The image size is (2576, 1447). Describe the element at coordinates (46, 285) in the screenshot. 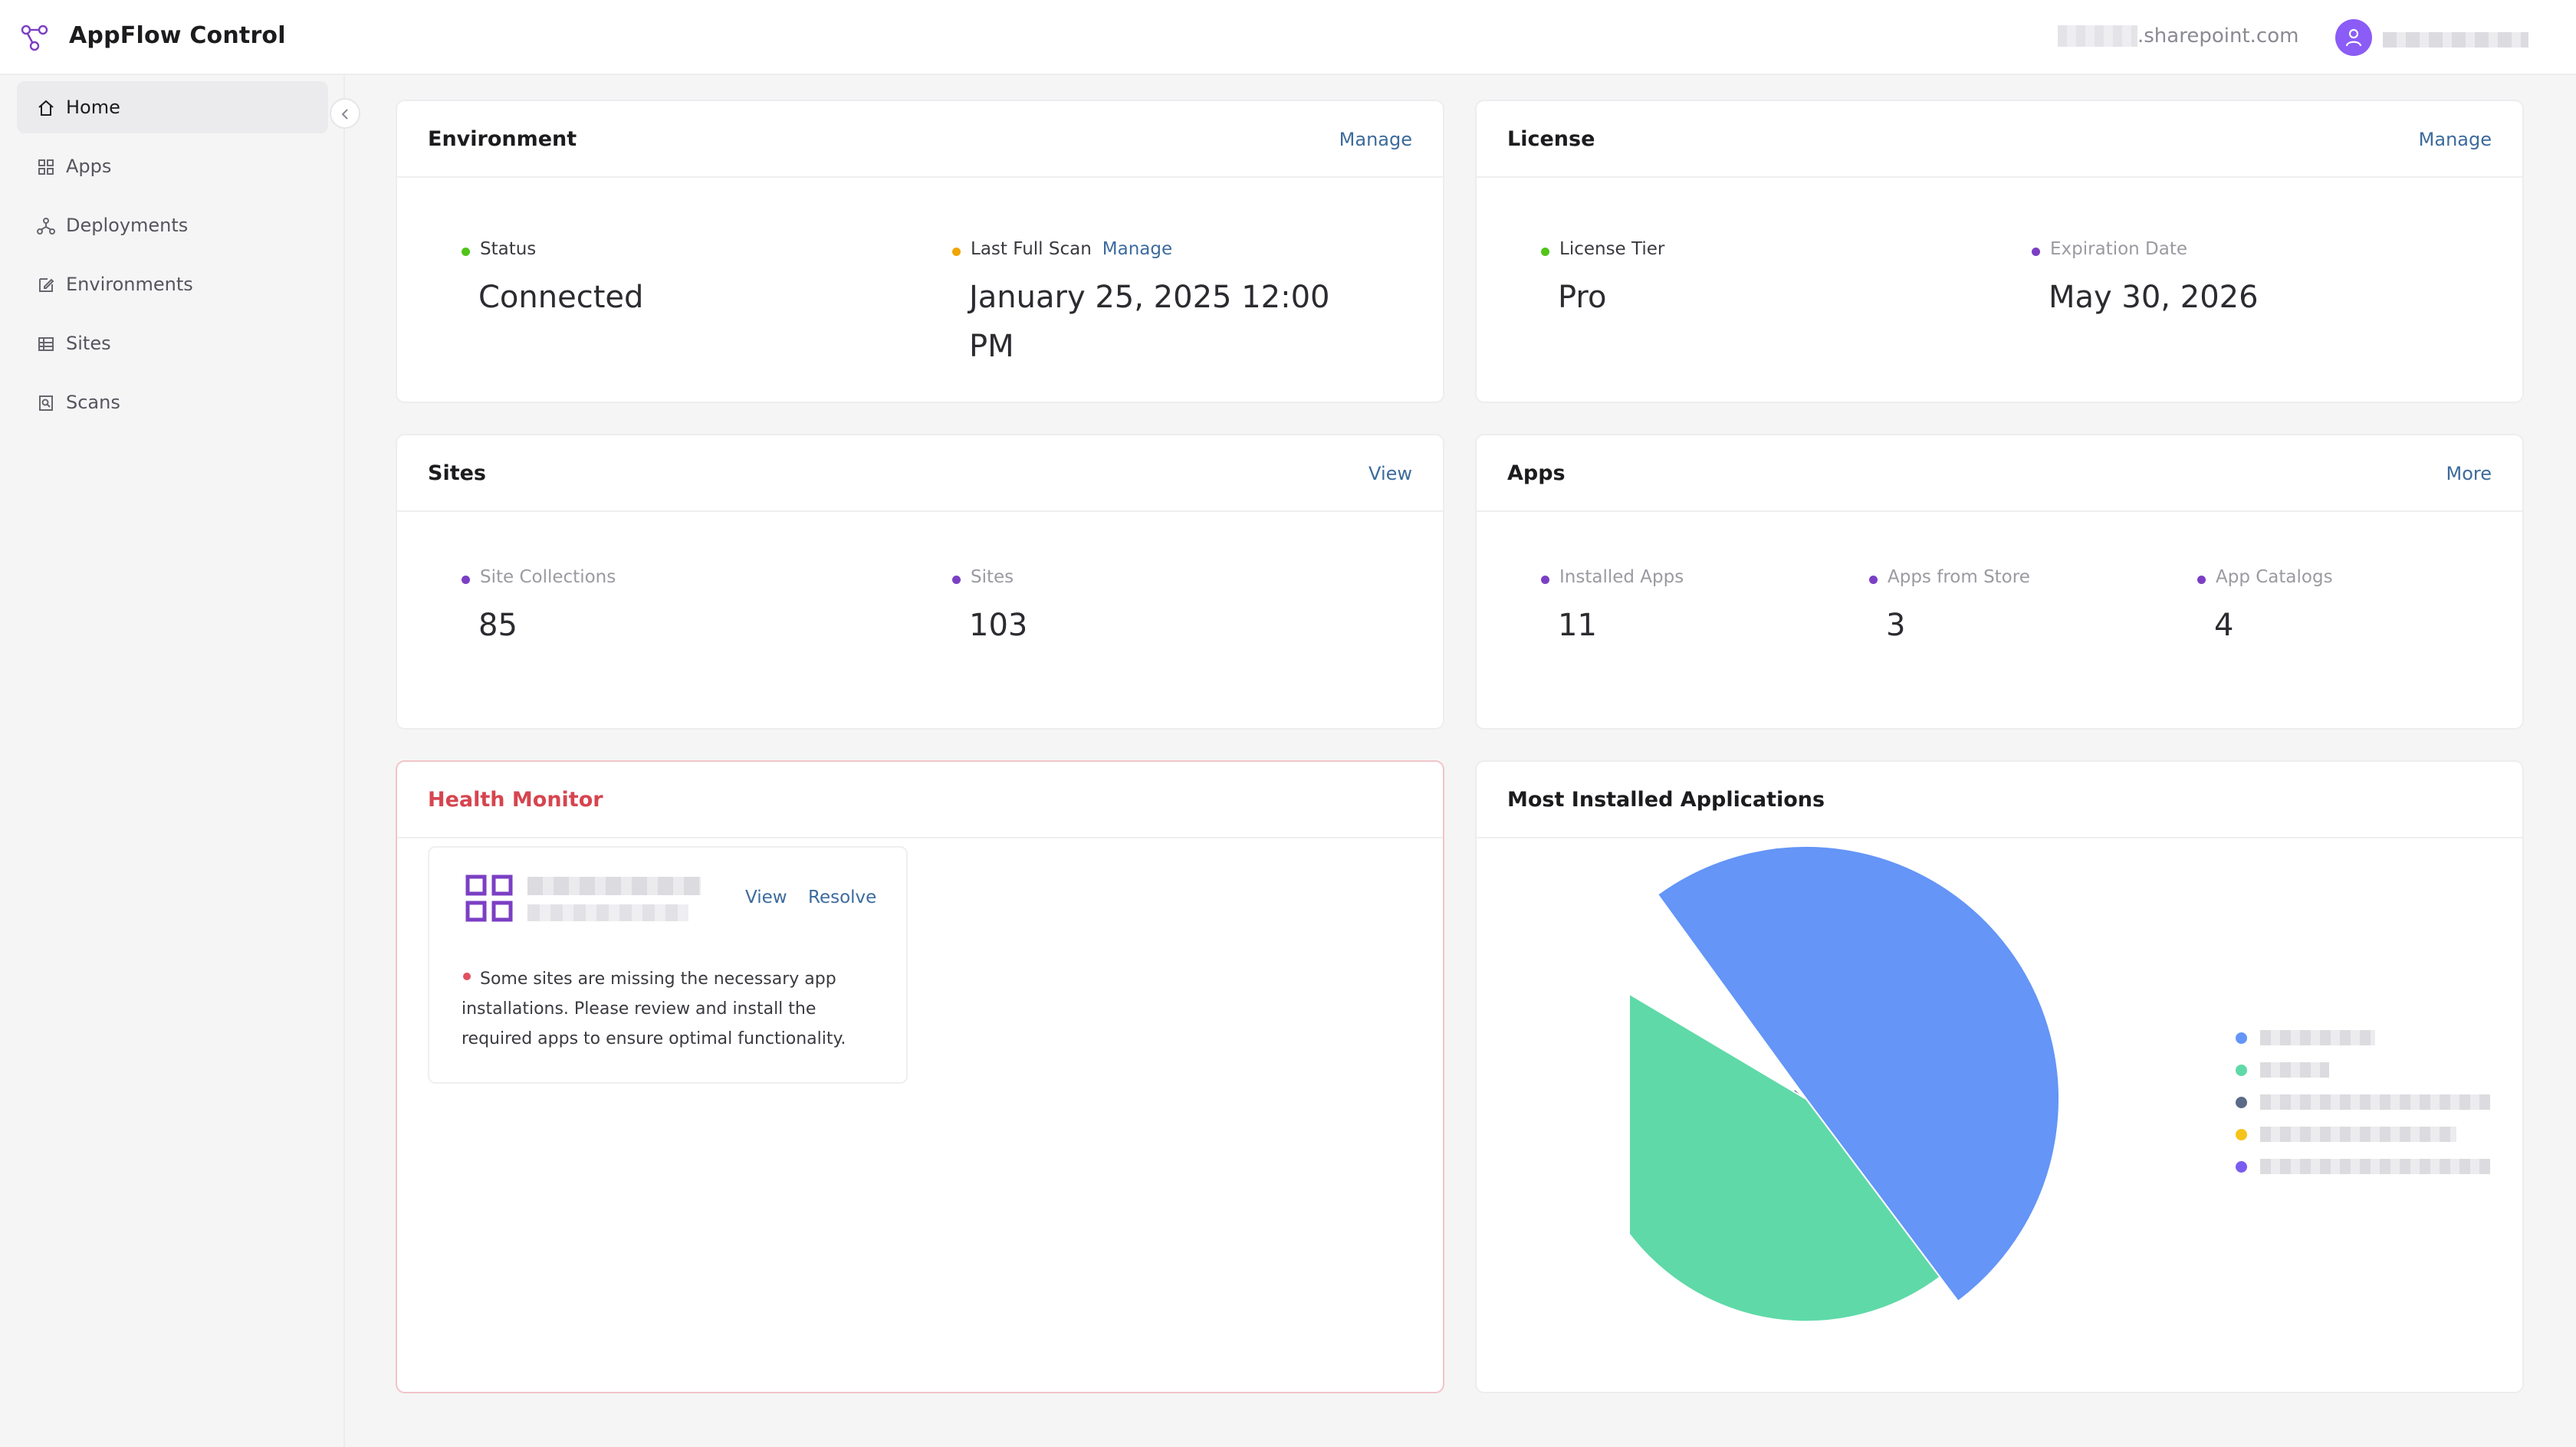

I see `edit-icon` at that location.